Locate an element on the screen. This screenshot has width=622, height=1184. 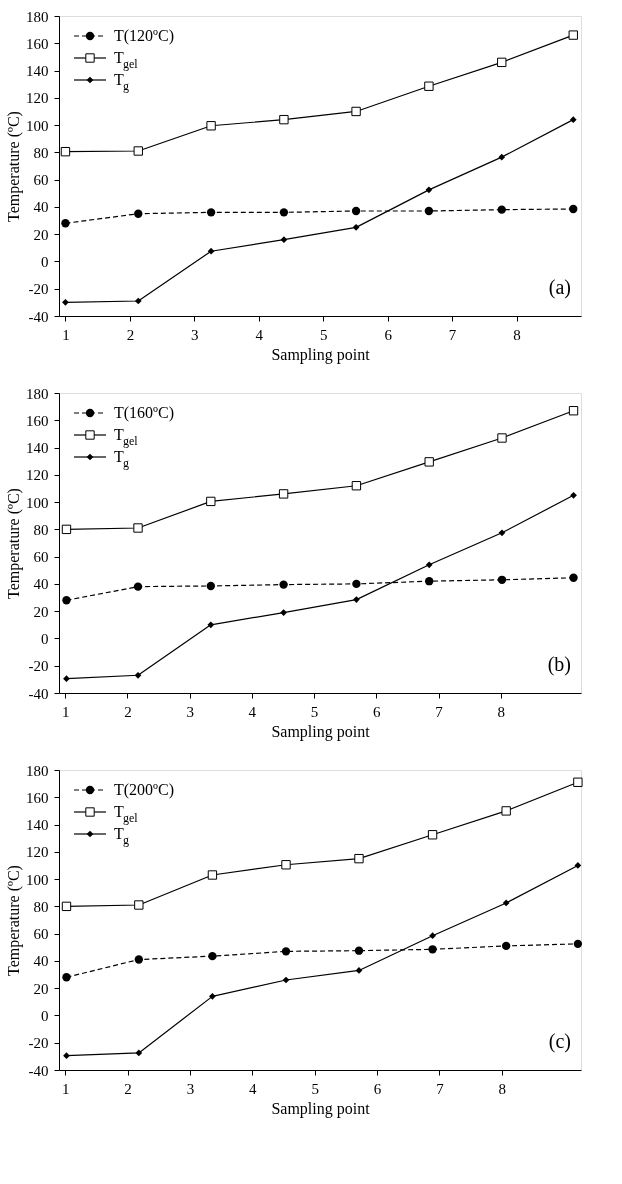
x-tick-label: 7 is located at coordinates (452, 334).